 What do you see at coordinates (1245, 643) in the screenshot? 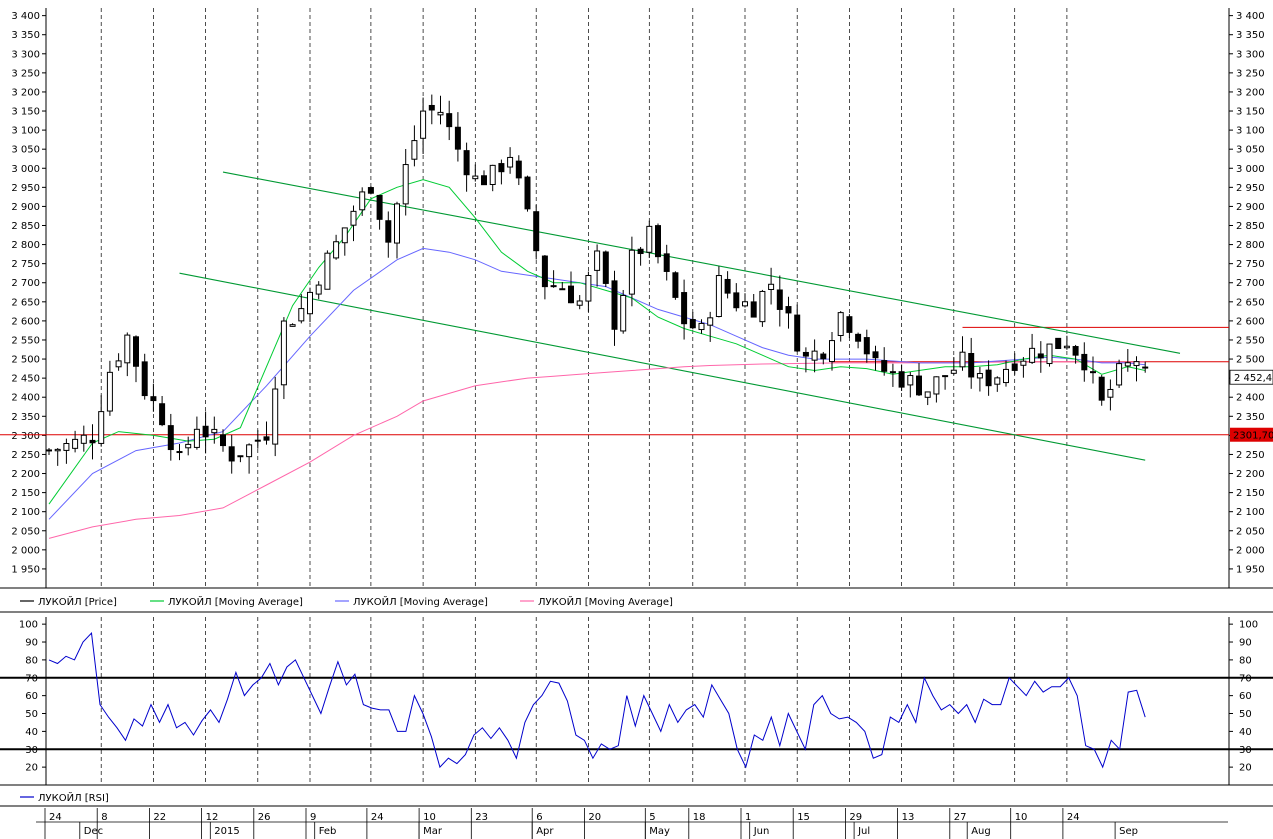
I see `rsi-ytick-label-right: 90` at bounding box center [1245, 643].